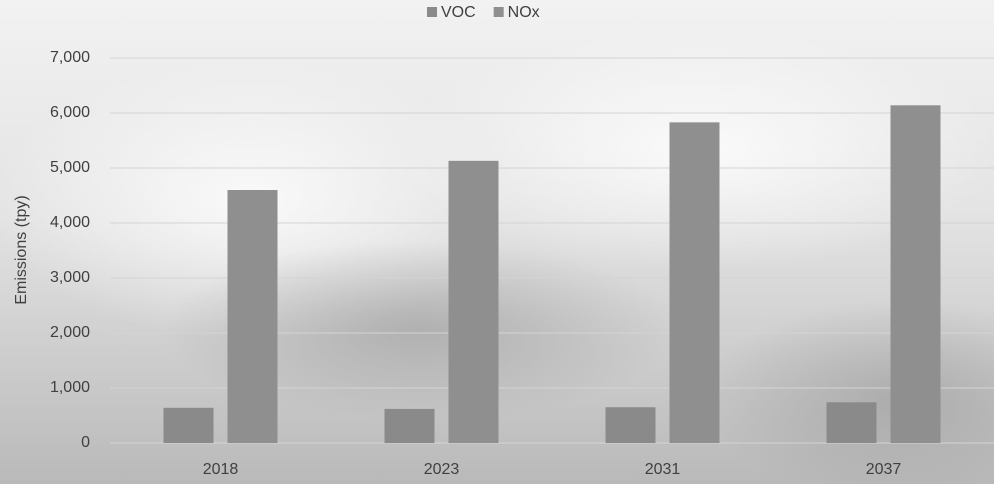 The image size is (994, 484). Describe the element at coordinates (70, 277) in the screenshot. I see `y-tick-label: 3,000` at that location.